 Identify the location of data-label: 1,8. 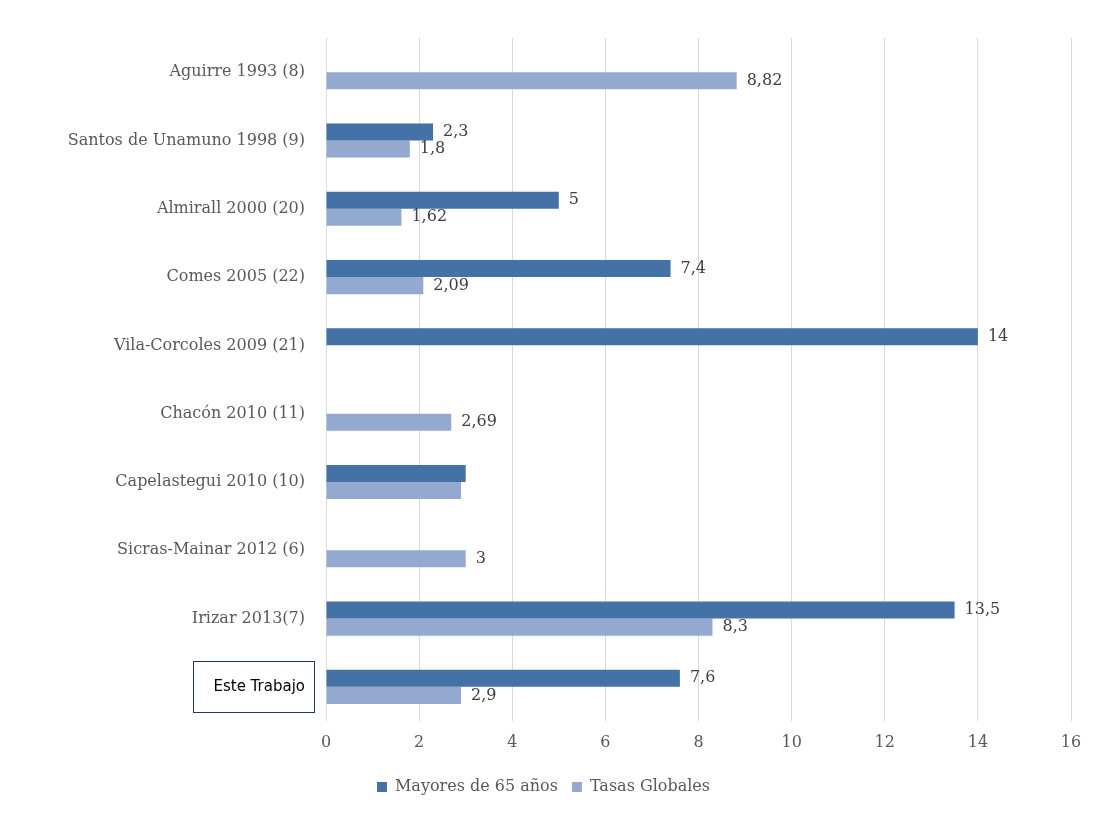
(432, 148).